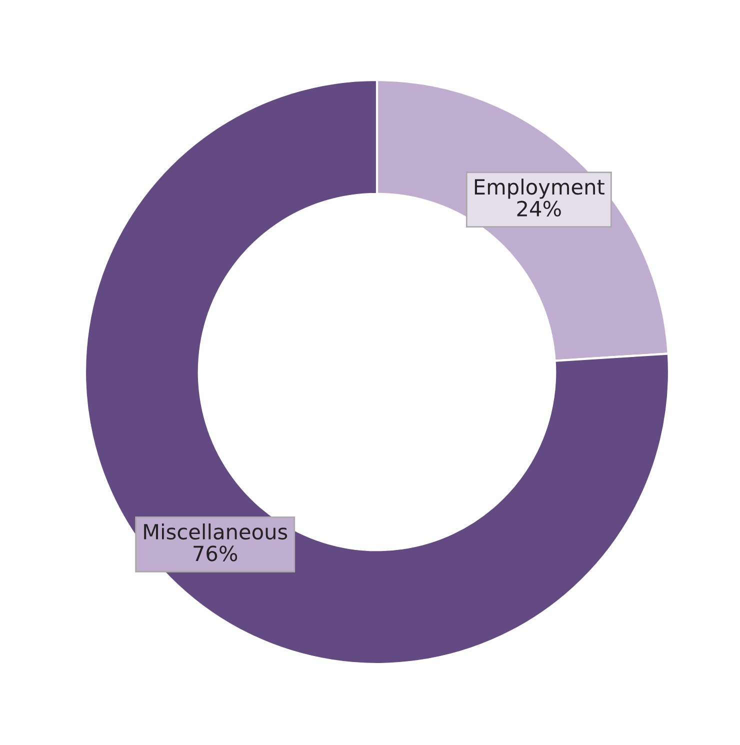 This screenshot has height=745, width=740. I want to click on slice-label: Miscellaneous, so click(216, 531).